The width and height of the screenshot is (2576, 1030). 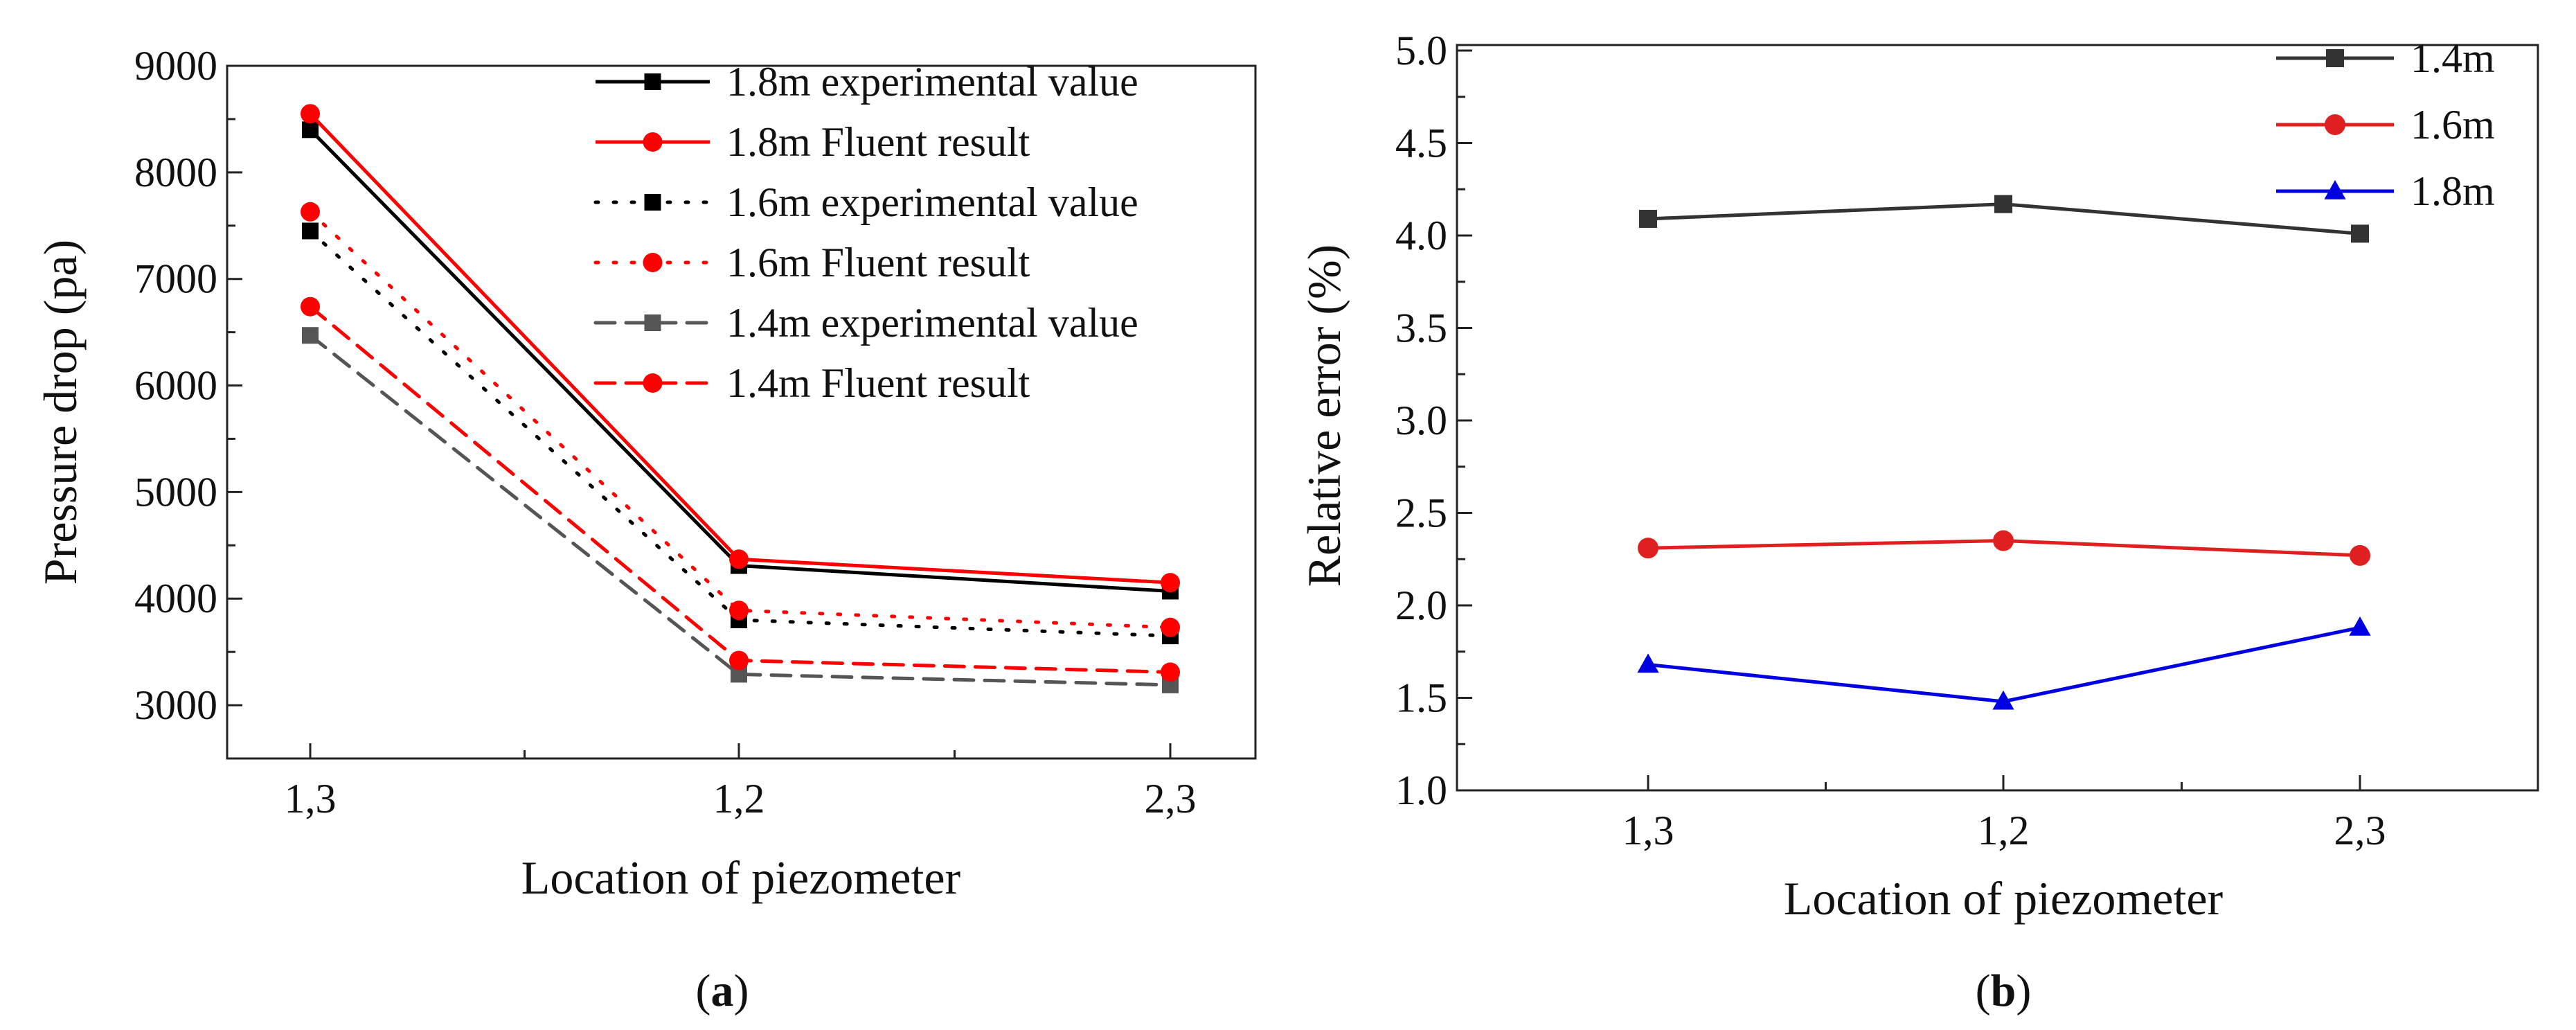 I want to click on caption-b-letter: b, so click(x=2004, y=991).